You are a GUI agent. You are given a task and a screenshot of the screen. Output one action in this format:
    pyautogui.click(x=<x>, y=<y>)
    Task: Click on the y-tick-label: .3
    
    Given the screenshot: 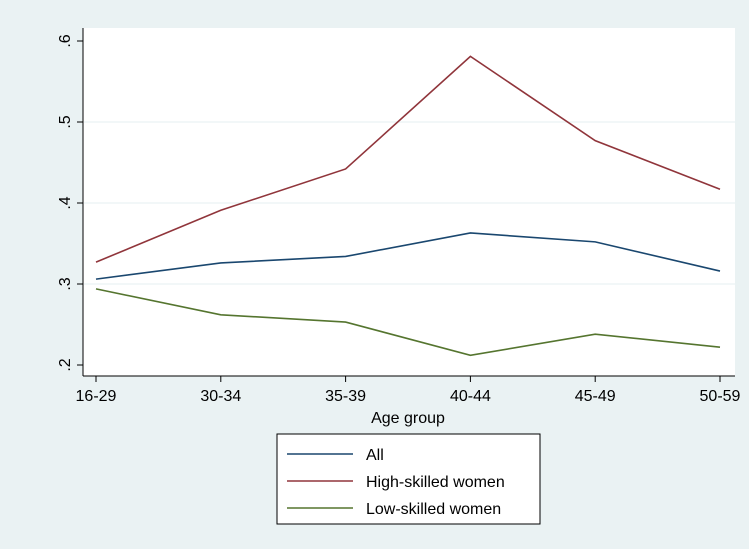 What is the action you would take?
    pyautogui.click(x=65, y=283)
    